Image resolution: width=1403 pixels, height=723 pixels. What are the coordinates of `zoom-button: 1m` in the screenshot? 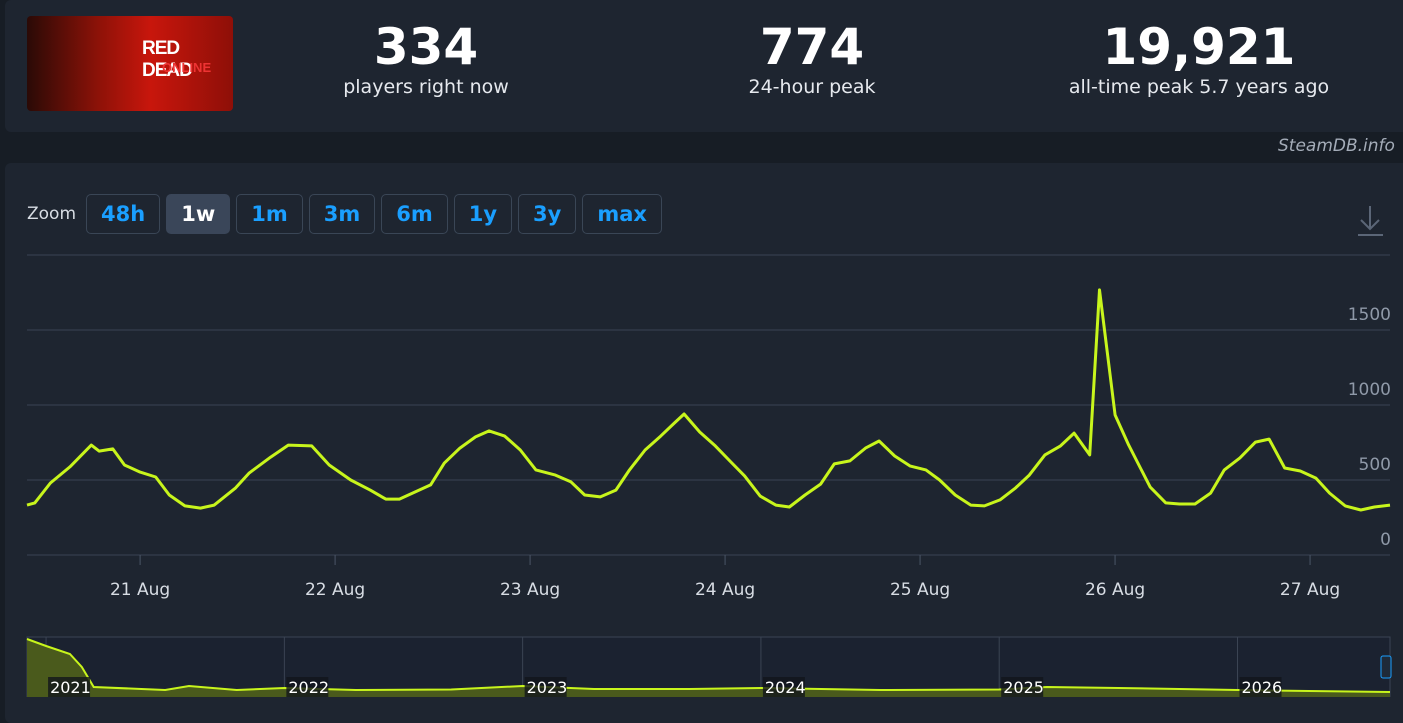 It's located at (269, 214).